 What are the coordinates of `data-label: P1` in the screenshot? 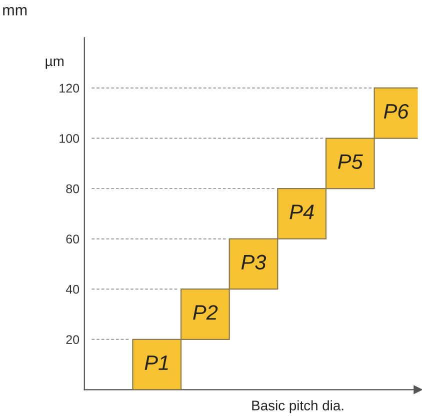 It's located at (156, 363).